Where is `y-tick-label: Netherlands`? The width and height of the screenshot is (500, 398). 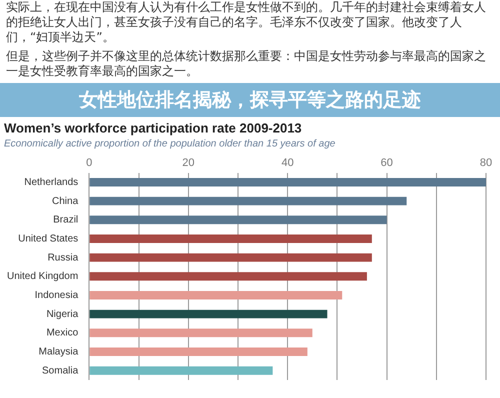 y-tick-label: Netherlands is located at coordinates (51, 182).